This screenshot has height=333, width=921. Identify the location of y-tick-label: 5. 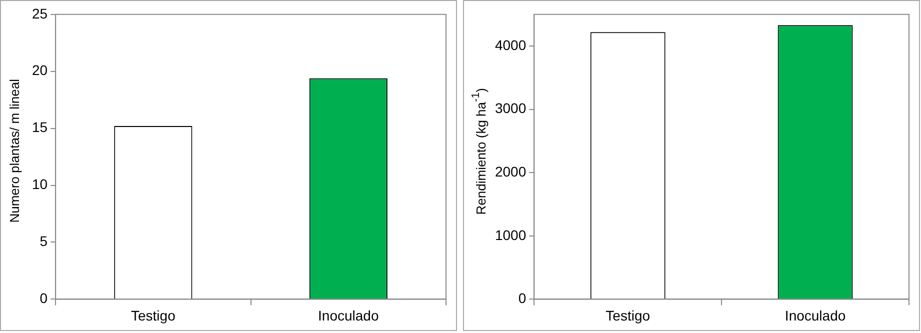
(44, 241).